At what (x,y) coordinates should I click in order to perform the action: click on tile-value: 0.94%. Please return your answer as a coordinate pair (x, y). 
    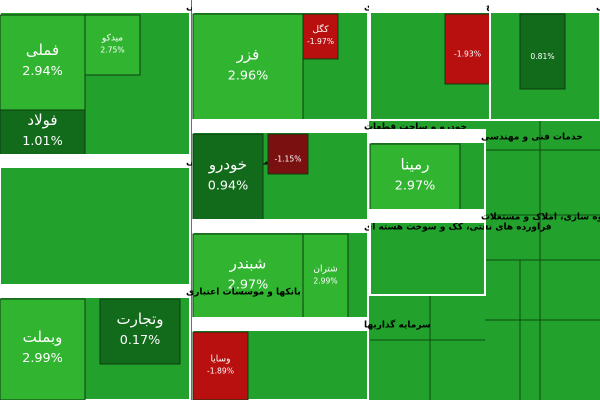
    Looking at the image, I should click on (228, 186).